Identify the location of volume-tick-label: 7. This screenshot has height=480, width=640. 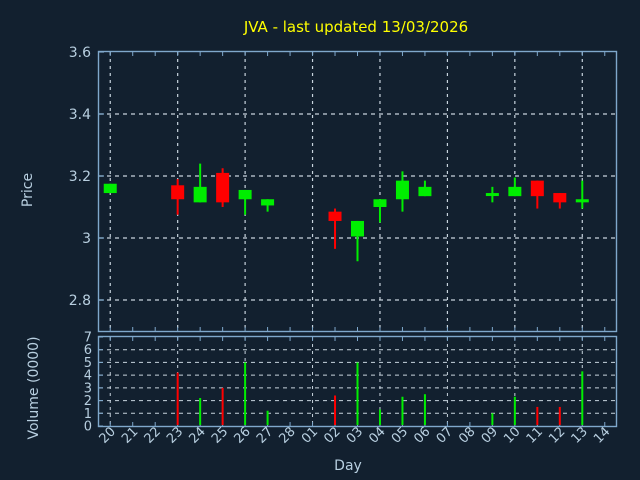
(88, 338).